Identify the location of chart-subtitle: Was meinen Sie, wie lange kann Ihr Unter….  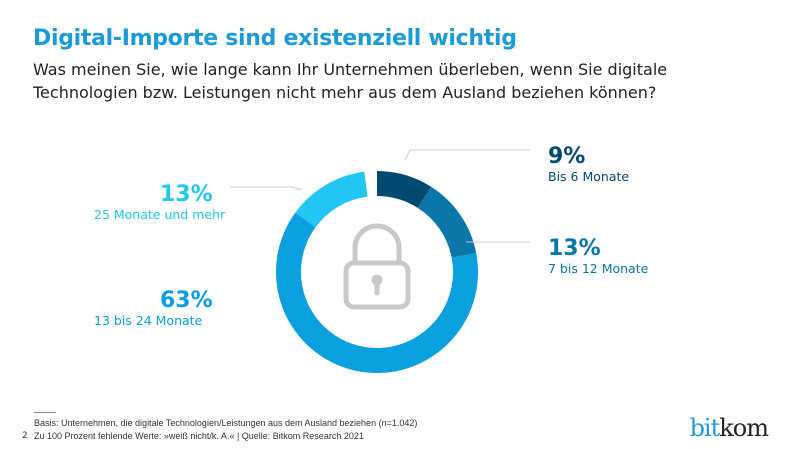
(350, 81).